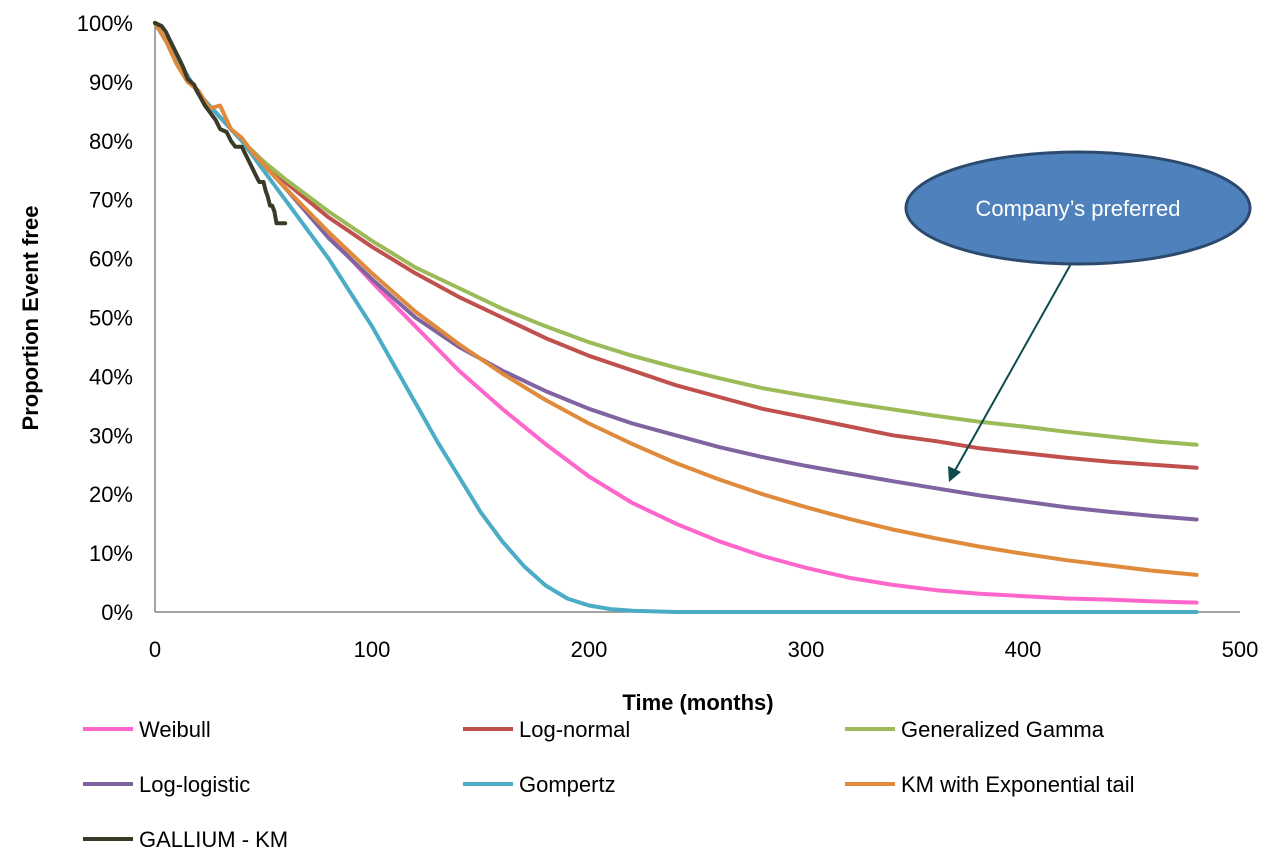 The width and height of the screenshot is (1267, 850). I want to click on x-tick-label: 100, so click(372, 649).